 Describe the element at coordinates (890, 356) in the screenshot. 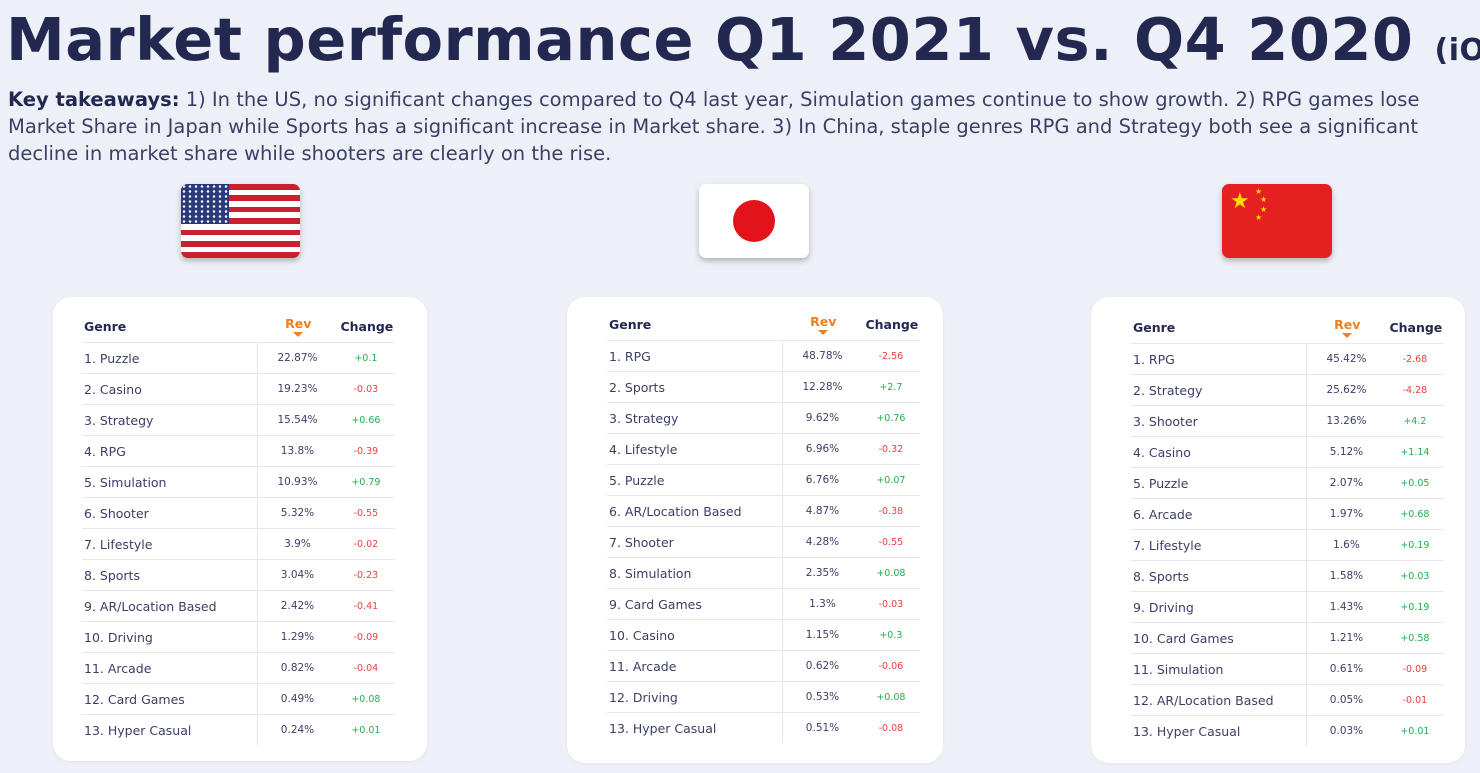

I see `change-cell: -2.56` at that location.